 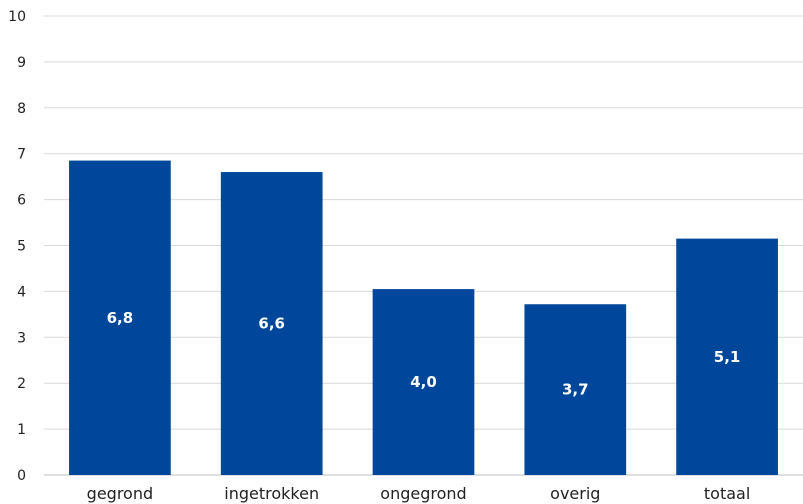 I want to click on category-label: gegrond, so click(x=120, y=493).